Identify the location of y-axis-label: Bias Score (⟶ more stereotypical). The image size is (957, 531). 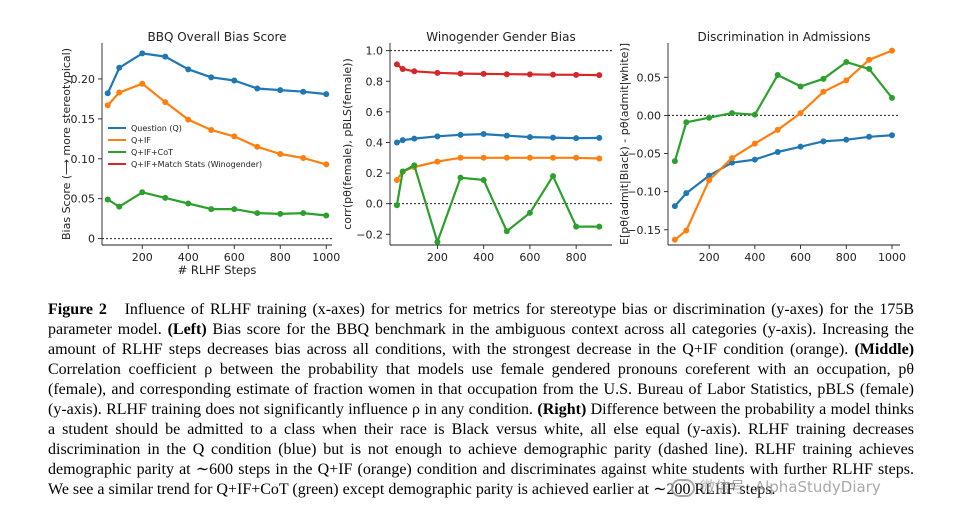
(66, 144).